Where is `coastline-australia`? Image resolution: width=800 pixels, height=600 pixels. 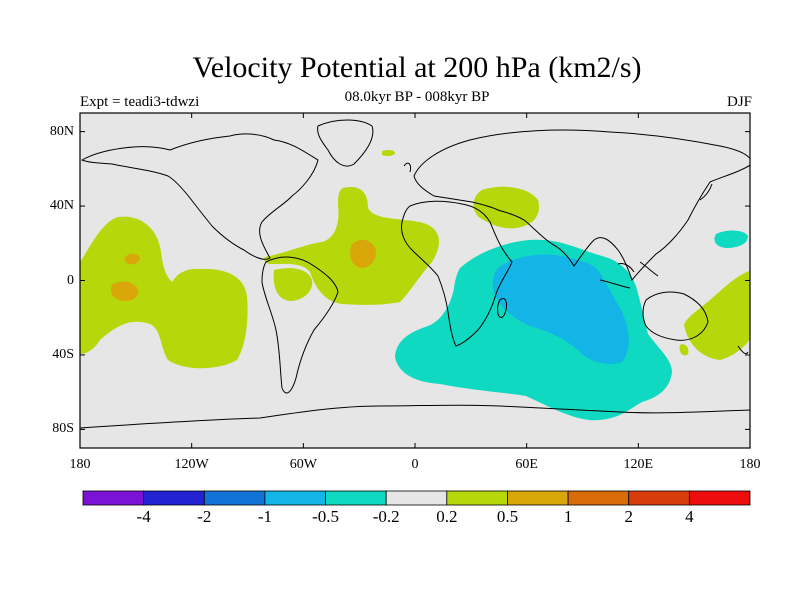 coastline-australia is located at coordinates (675, 316).